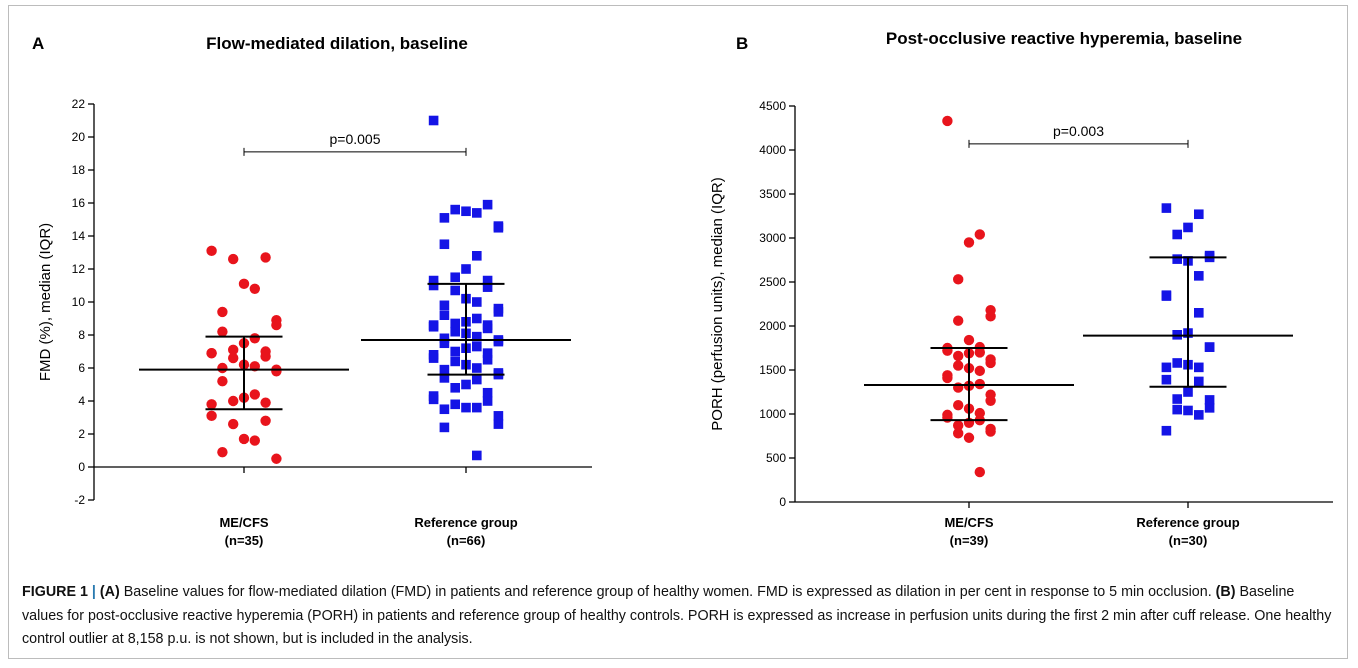 The image size is (1358, 668). Describe the element at coordinates (81, 467) in the screenshot. I see `y-tick-label: 0` at that location.